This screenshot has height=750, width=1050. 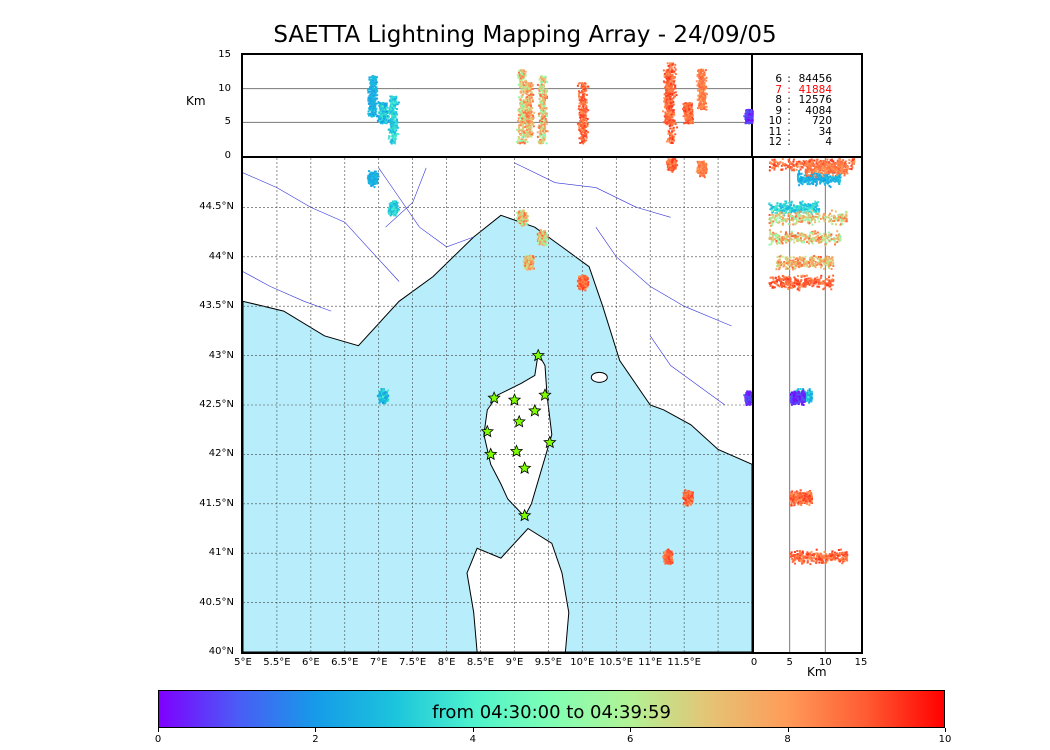 I want to click on stat-altitude: 11, so click(x=775, y=131).